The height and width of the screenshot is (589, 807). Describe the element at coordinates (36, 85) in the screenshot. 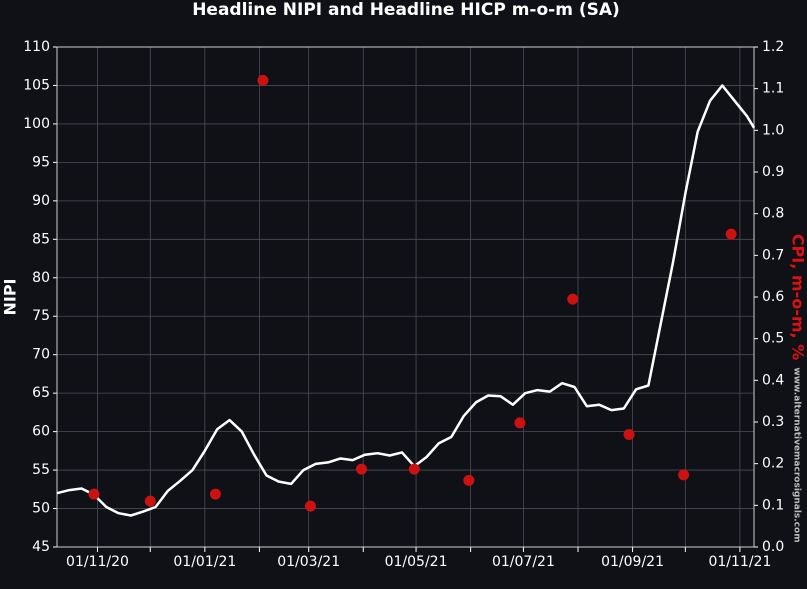

I see `y-tick-label: 105` at that location.